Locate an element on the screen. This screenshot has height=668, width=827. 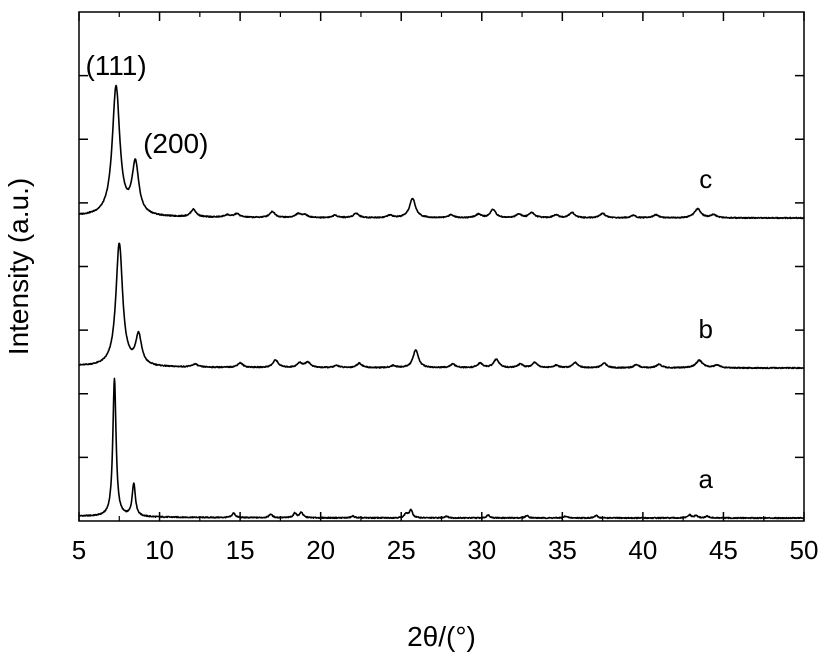
x-tick-label: 45 is located at coordinates (723, 550).